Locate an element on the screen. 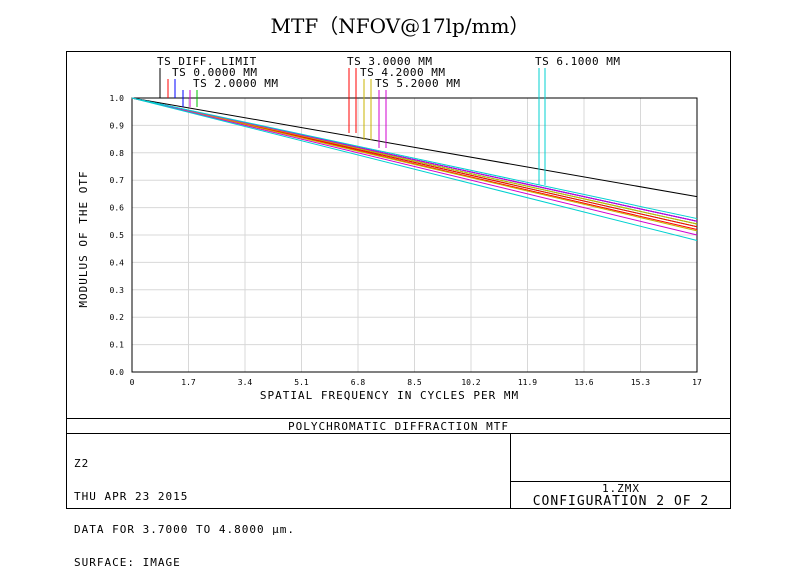  y-tick-label: 0.8 is located at coordinates (117, 153).